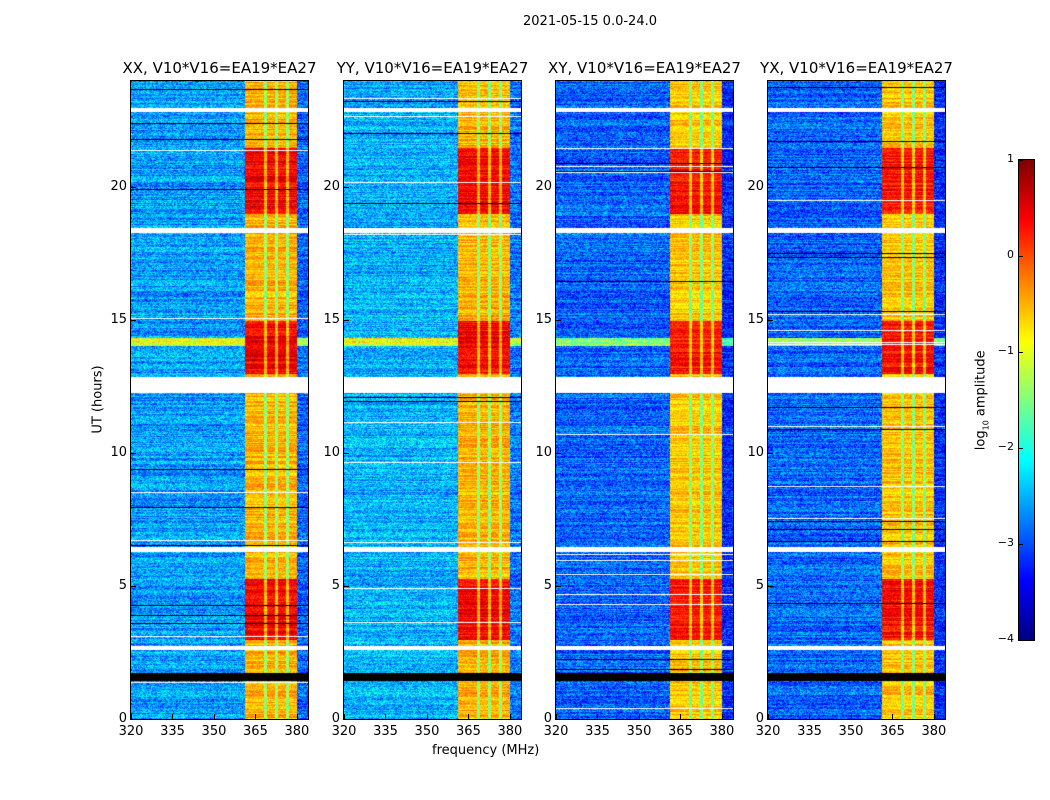 The image size is (1050, 800). What do you see at coordinates (986, 425) in the screenshot?
I see `colorbar-label-sub: 10` at bounding box center [986, 425].